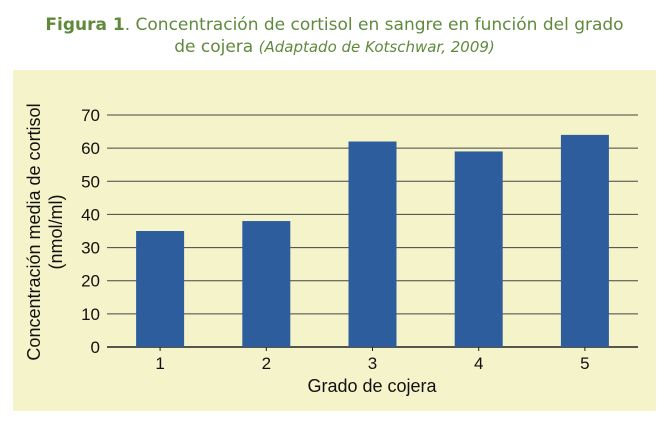 The height and width of the screenshot is (429, 669). Describe the element at coordinates (90, 115) in the screenshot. I see `y-tick-label: 70` at that location.